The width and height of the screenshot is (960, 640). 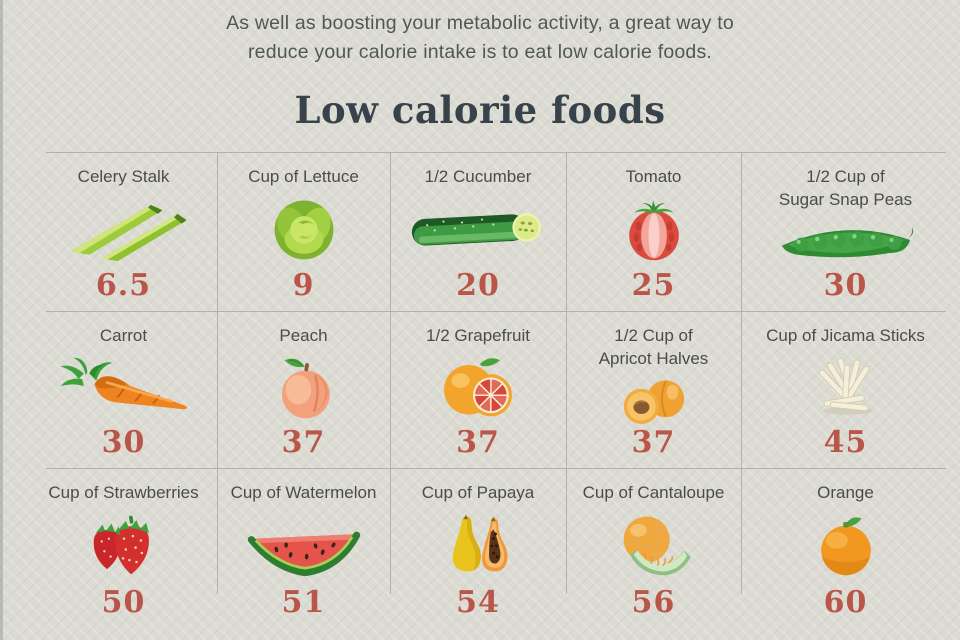 I want to click on food-cell-celery: Celery Stalk 6.5, so click(x=123, y=231).